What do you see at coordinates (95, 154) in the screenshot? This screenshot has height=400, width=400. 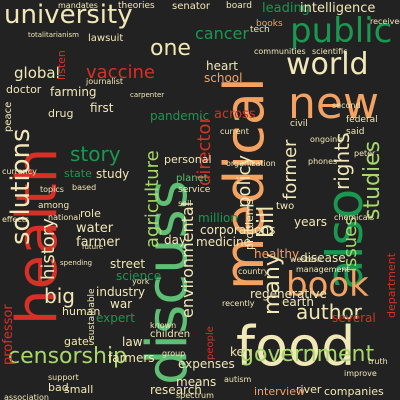 I see `word-story: story` at bounding box center [95, 154].